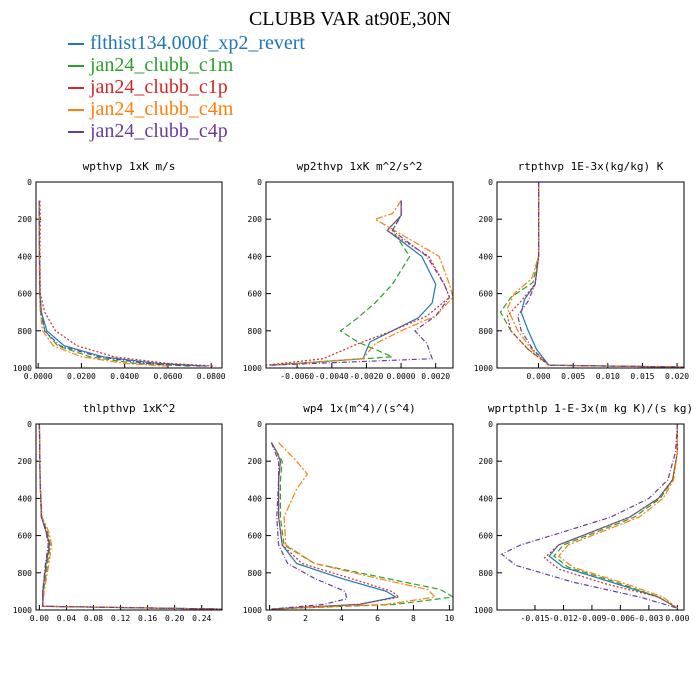 This screenshot has height=700, width=700. I want to click on legend-label: jan24_clubb_c4p, so click(159, 131).